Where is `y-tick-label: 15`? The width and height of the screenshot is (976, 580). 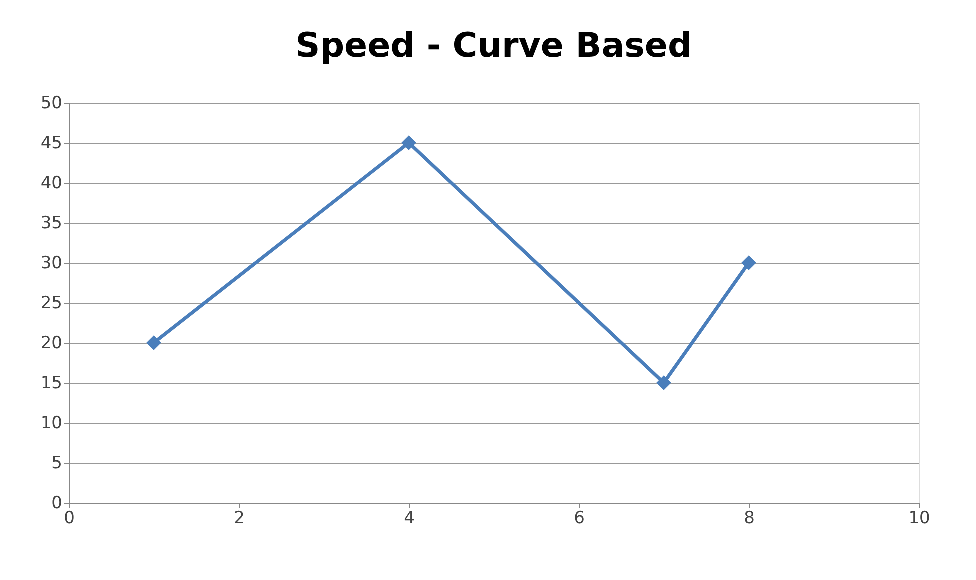
y-tick-label: 15 is located at coordinates (51, 384).